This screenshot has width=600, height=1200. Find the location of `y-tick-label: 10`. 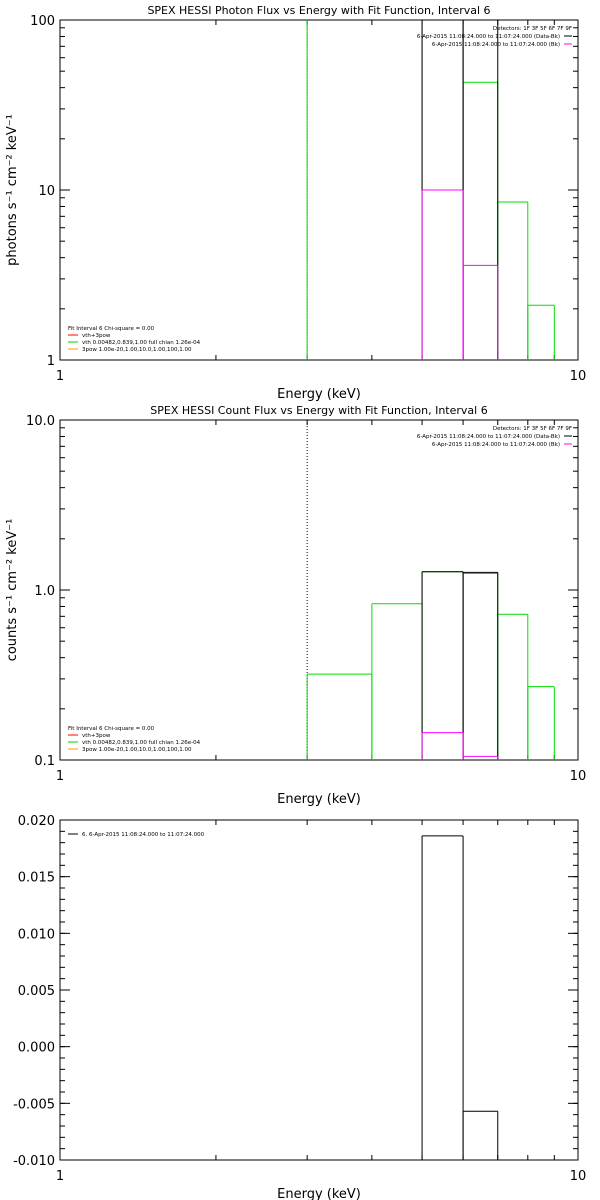

y-tick-label: 10 is located at coordinates (46, 191).